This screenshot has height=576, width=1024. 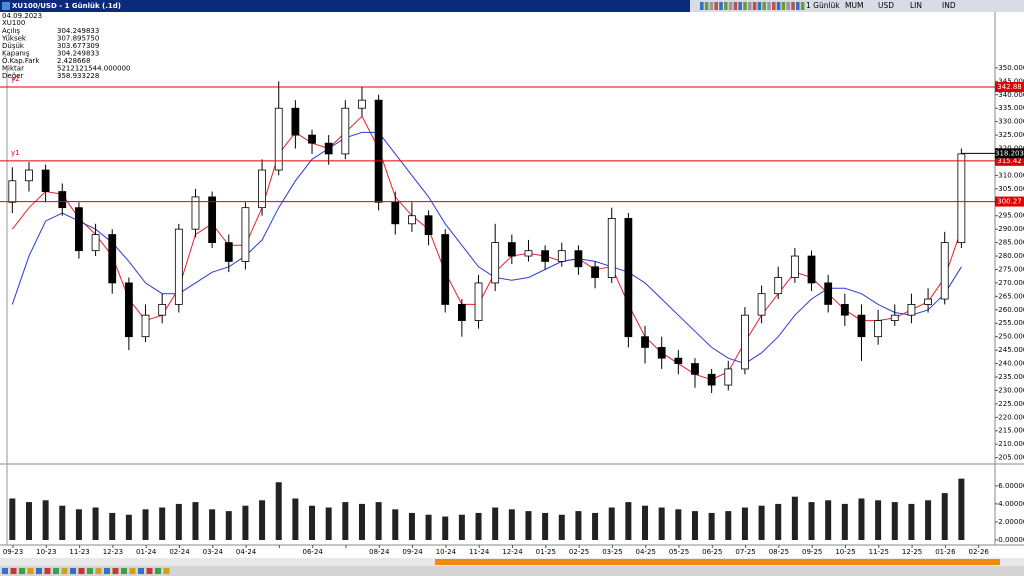 I want to click on info-label: Değer, so click(x=12, y=76).